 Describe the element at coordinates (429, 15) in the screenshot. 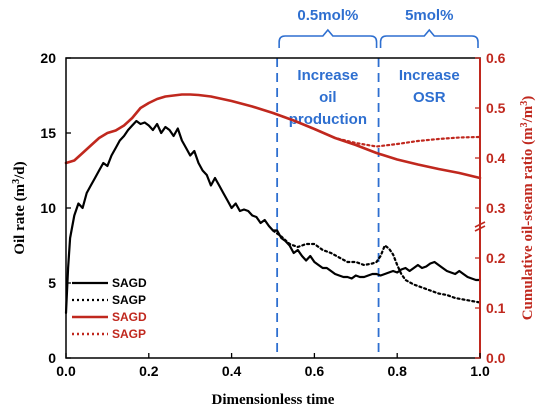

I see `zone-bracket-label: 5mol%` at that location.